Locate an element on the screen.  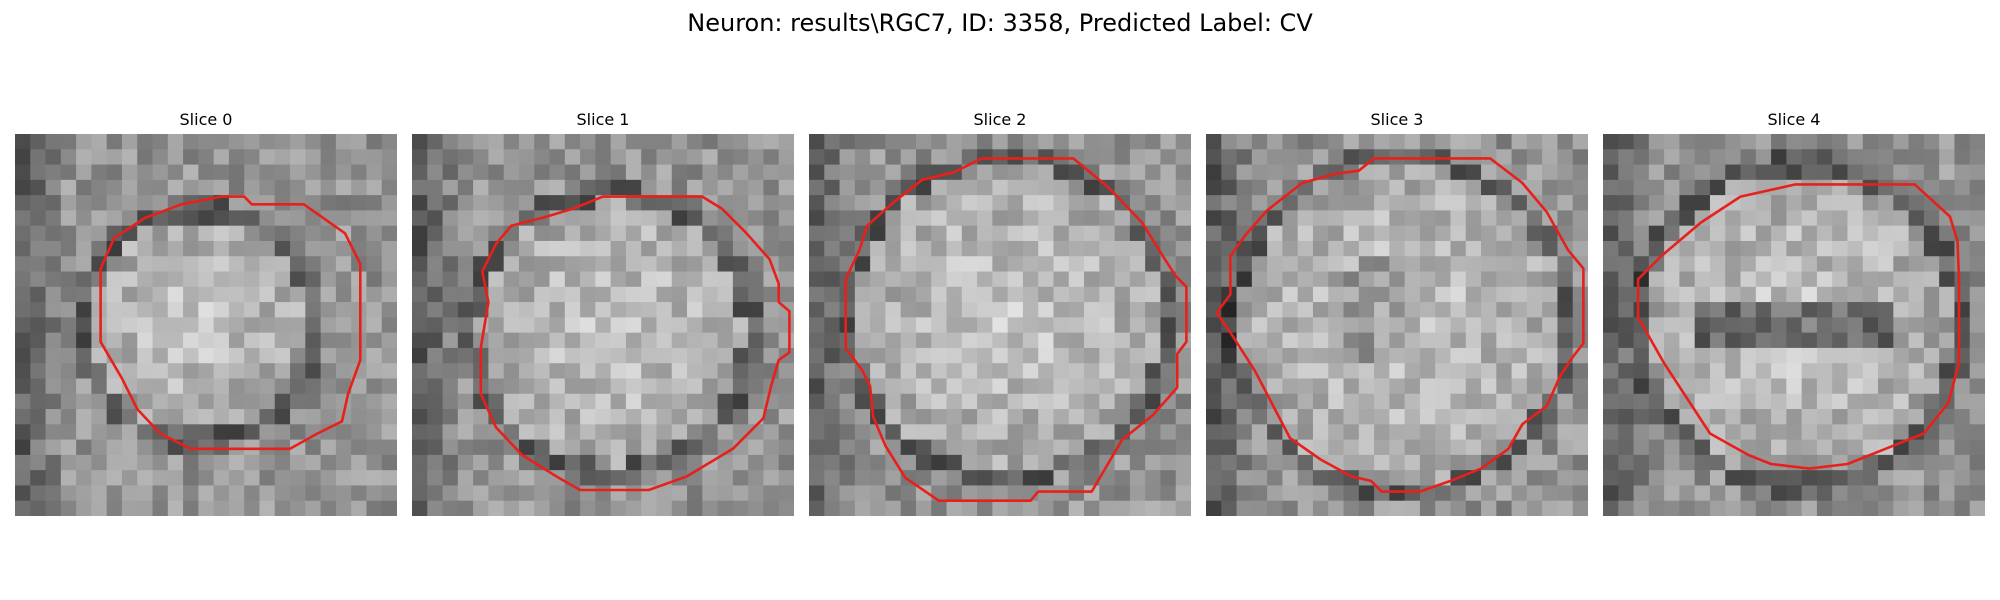
slice-panel-0: Slice 0 is located at coordinates (206, 314).